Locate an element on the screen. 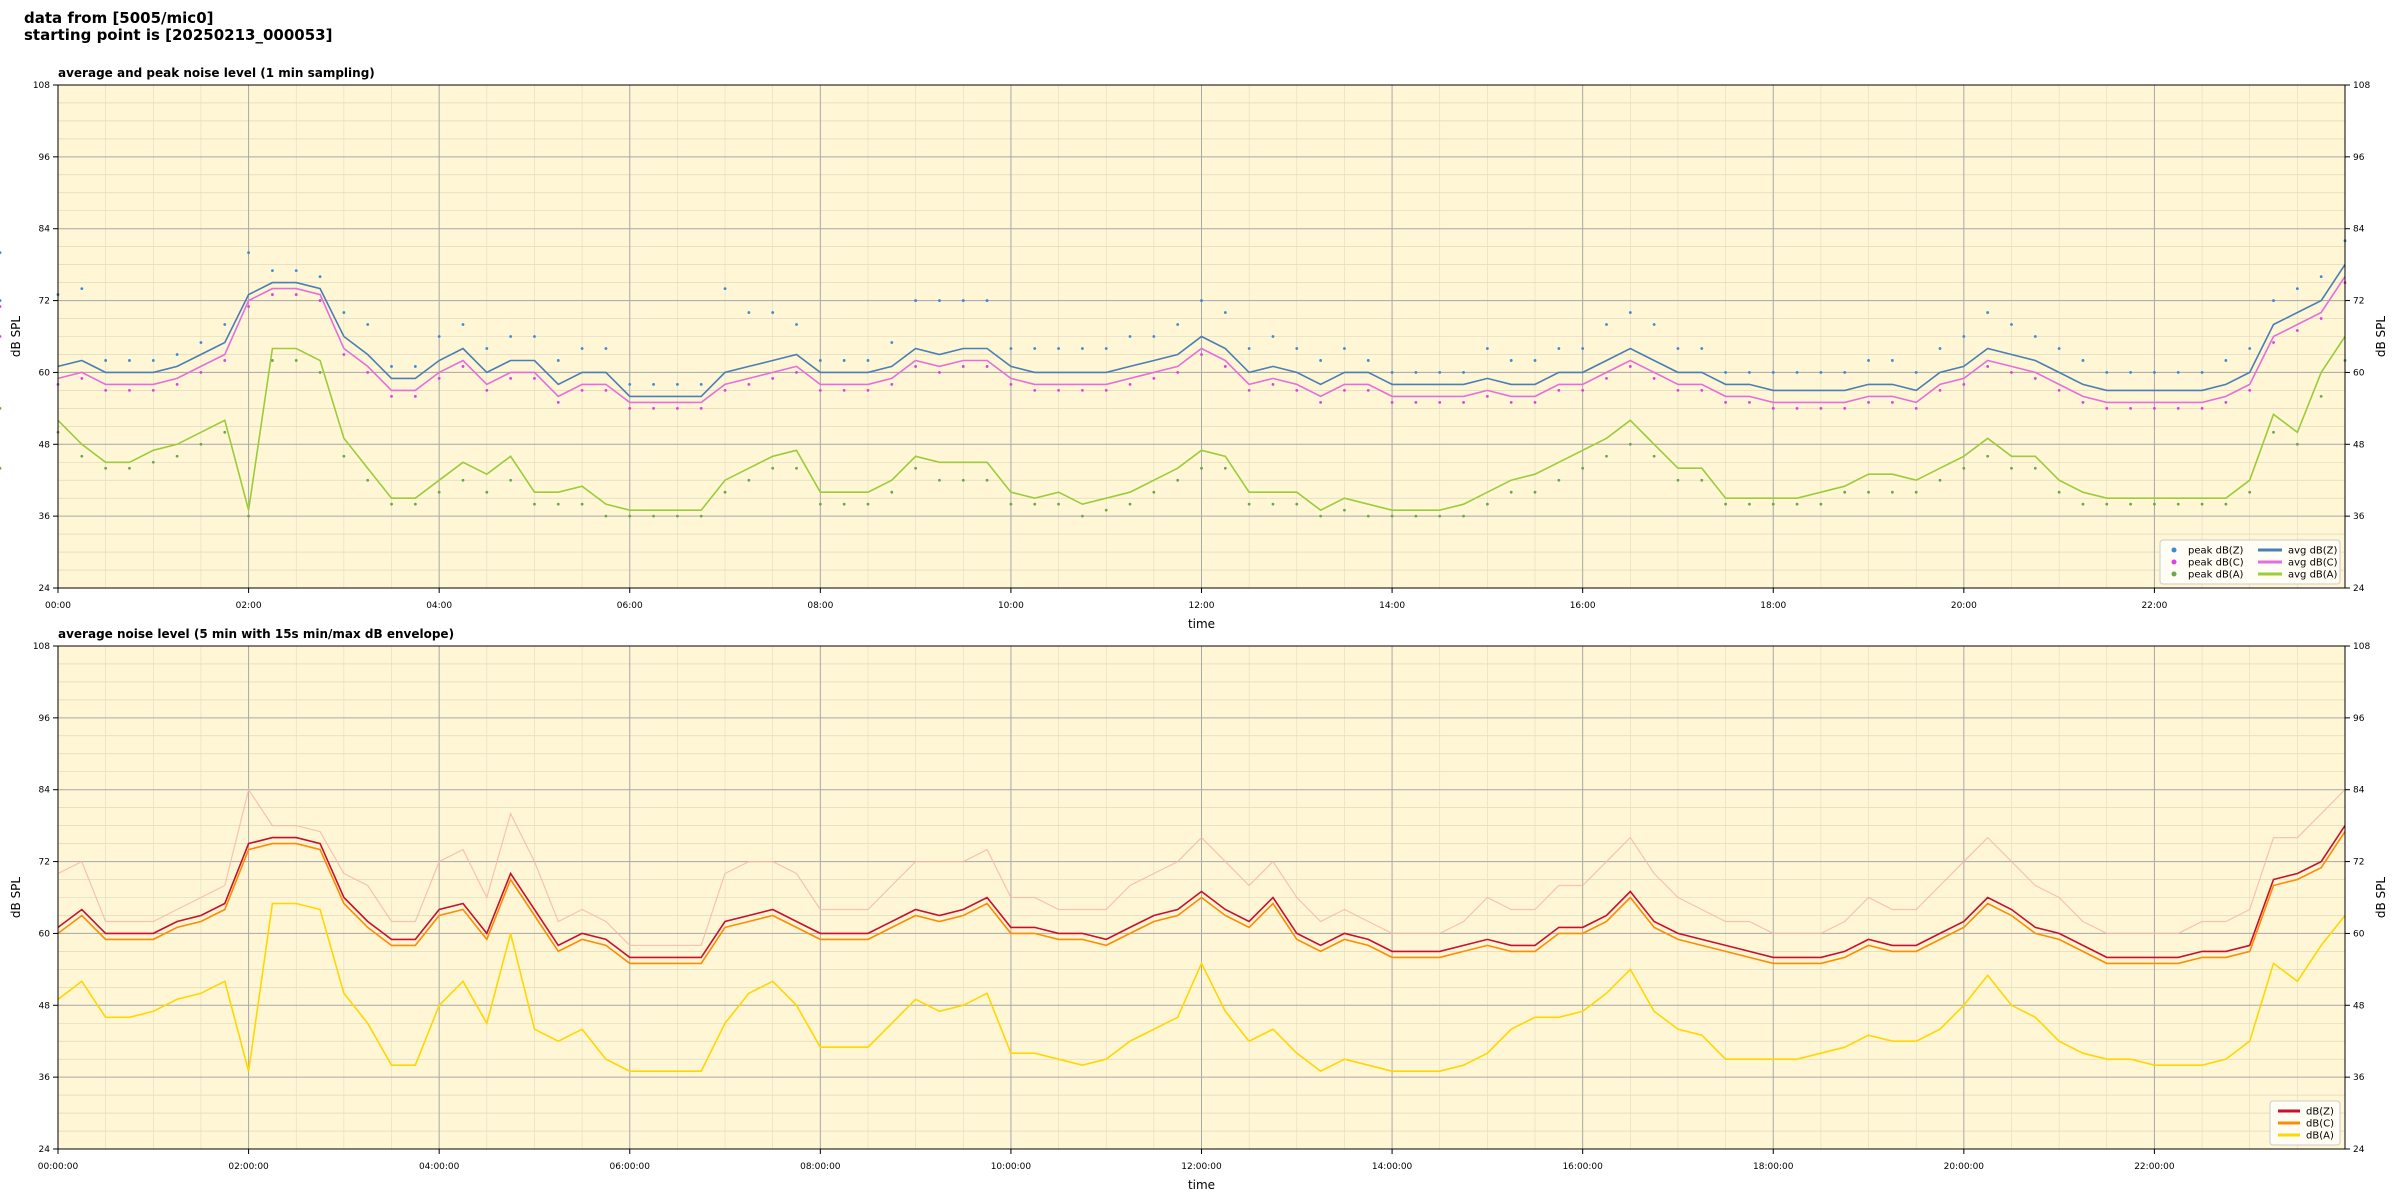 The width and height of the screenshot is (2400, 1200). ytick-label-left: 60 is located at coordinates (45, 373).